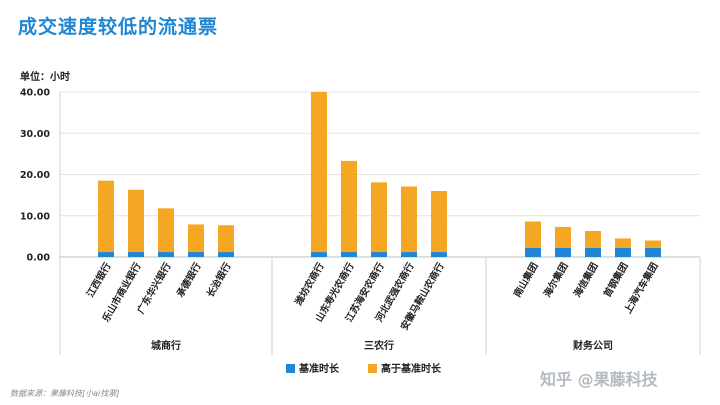 This screenshot has width=720, height=405. I want to click on y-tick-label: 40.00, so click(35, 93).